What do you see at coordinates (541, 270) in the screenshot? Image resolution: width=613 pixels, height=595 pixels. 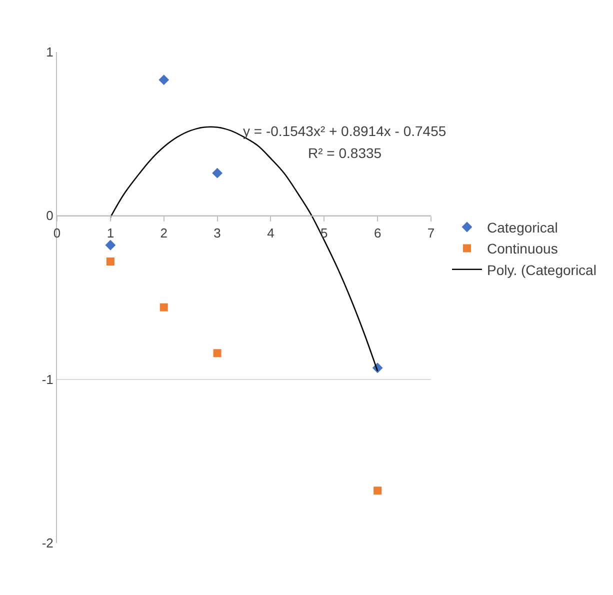 I see `legend-label: Poly. (Categorical` at bounding box center [541, 270].